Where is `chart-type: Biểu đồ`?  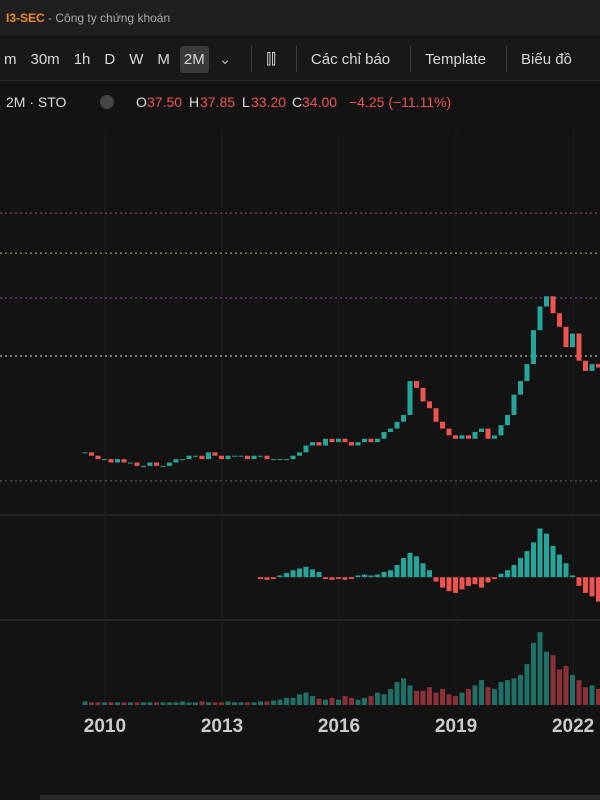 chart-type: Biểu đồ is located at coordinates (546, 59).